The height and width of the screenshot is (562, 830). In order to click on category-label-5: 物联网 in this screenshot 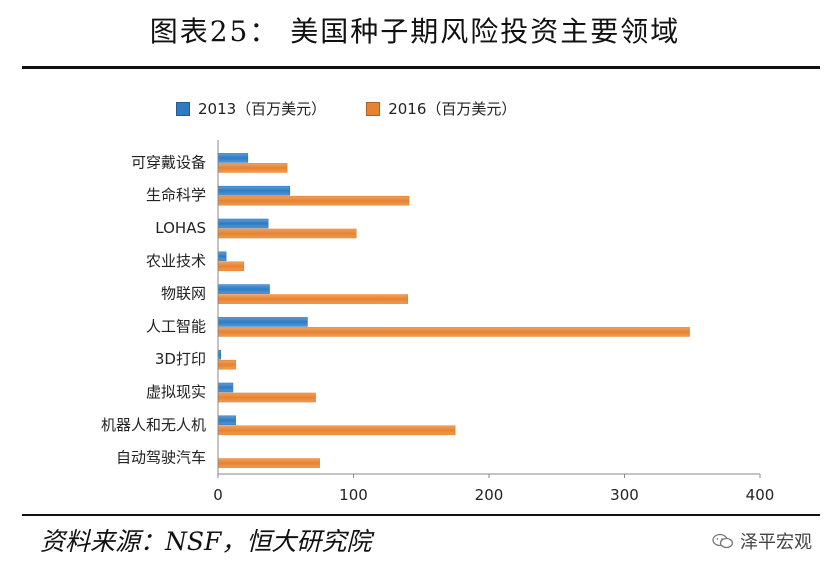, I will do `click(183, 294)`.